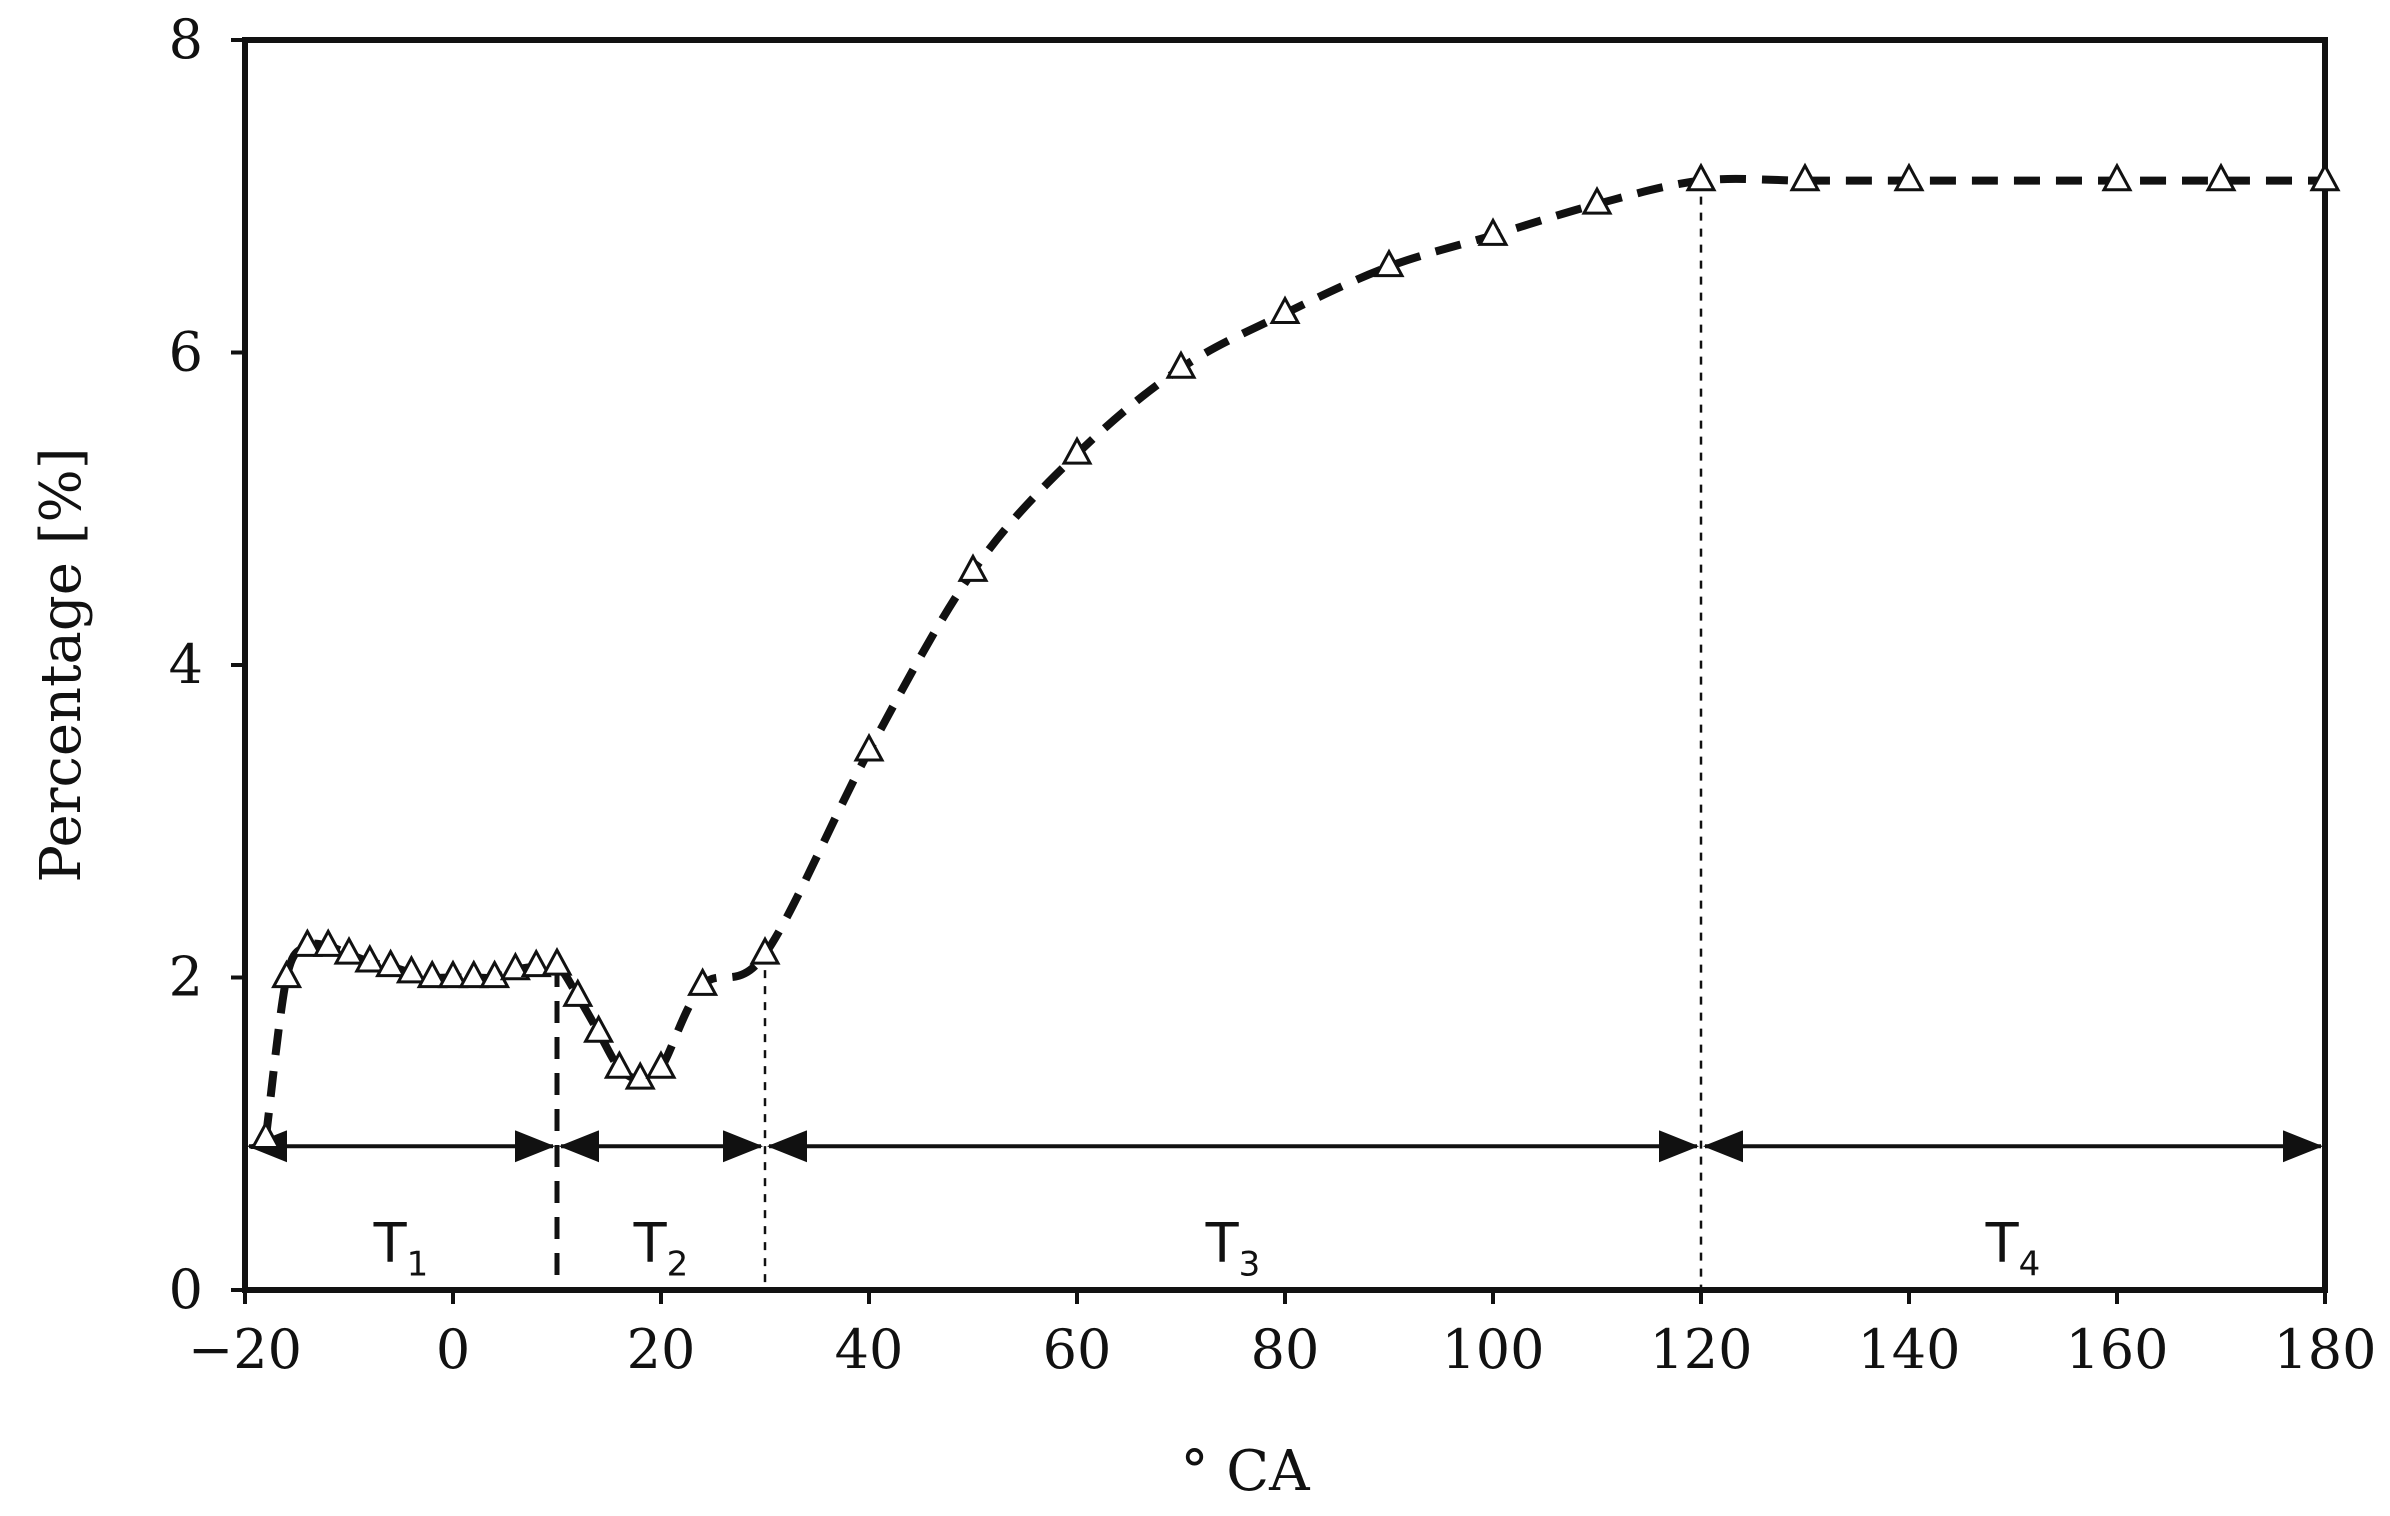 This screenshot has width=2390, height=1516. What do you see at coordinates (1285, 1349) in the screenshot?
I see `x-tick-label: 80` at bounding box center [1285, 1349].